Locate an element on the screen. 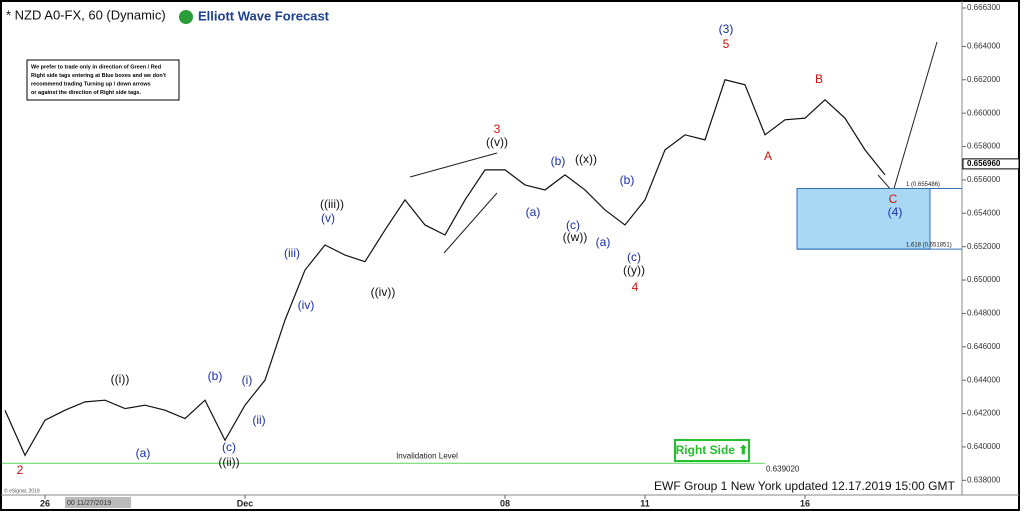  wave-label: (3) is located at coordinates (726, 29).